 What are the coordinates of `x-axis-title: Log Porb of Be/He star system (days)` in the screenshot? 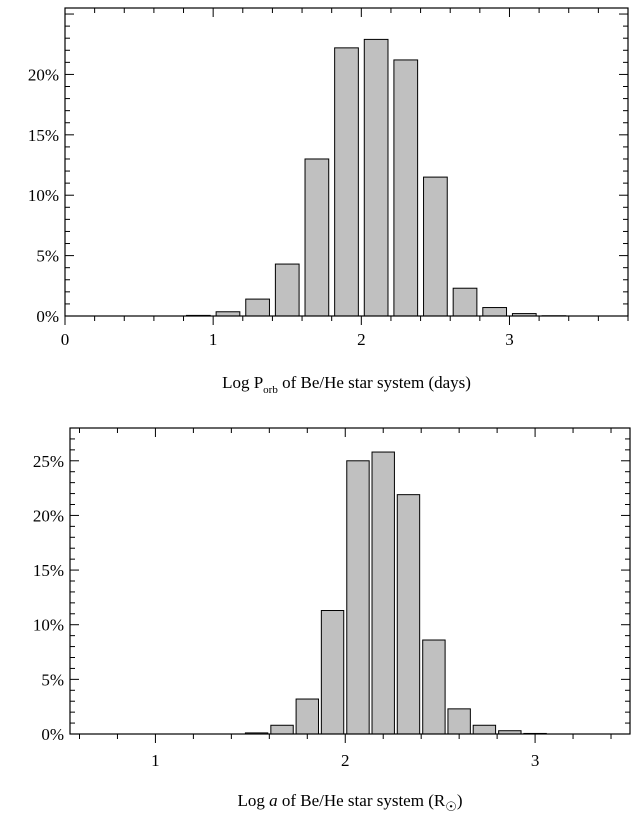 It's located at (346, 384).